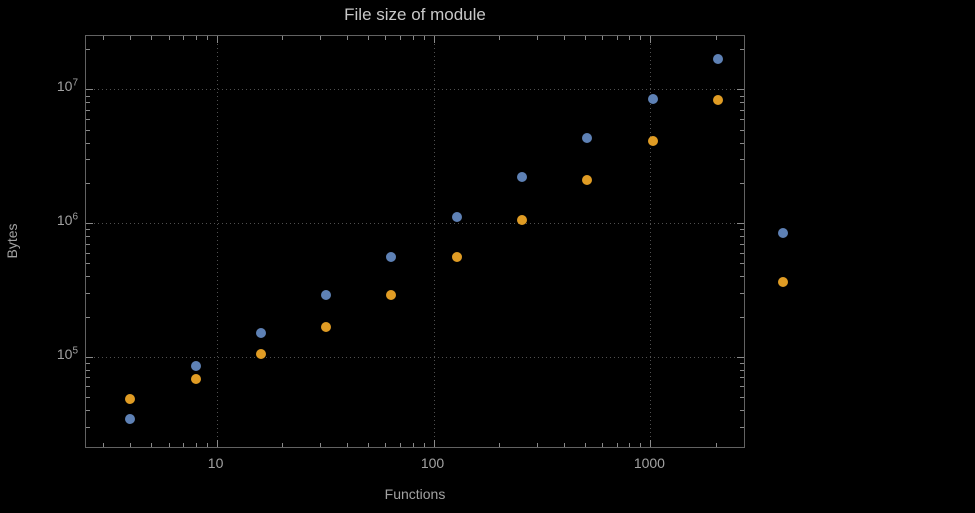 This screenshot has width=975, height=513. I want to click on y-tick-label: 106, so click(67, 220).